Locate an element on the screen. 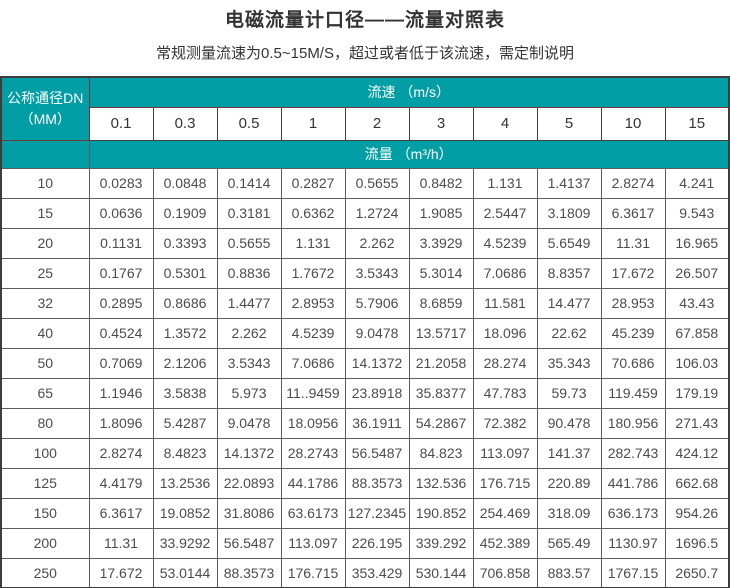 The width and height of the screenshot is (730, 588). flow-value: 59.73 is located at coordinates (569, 393).